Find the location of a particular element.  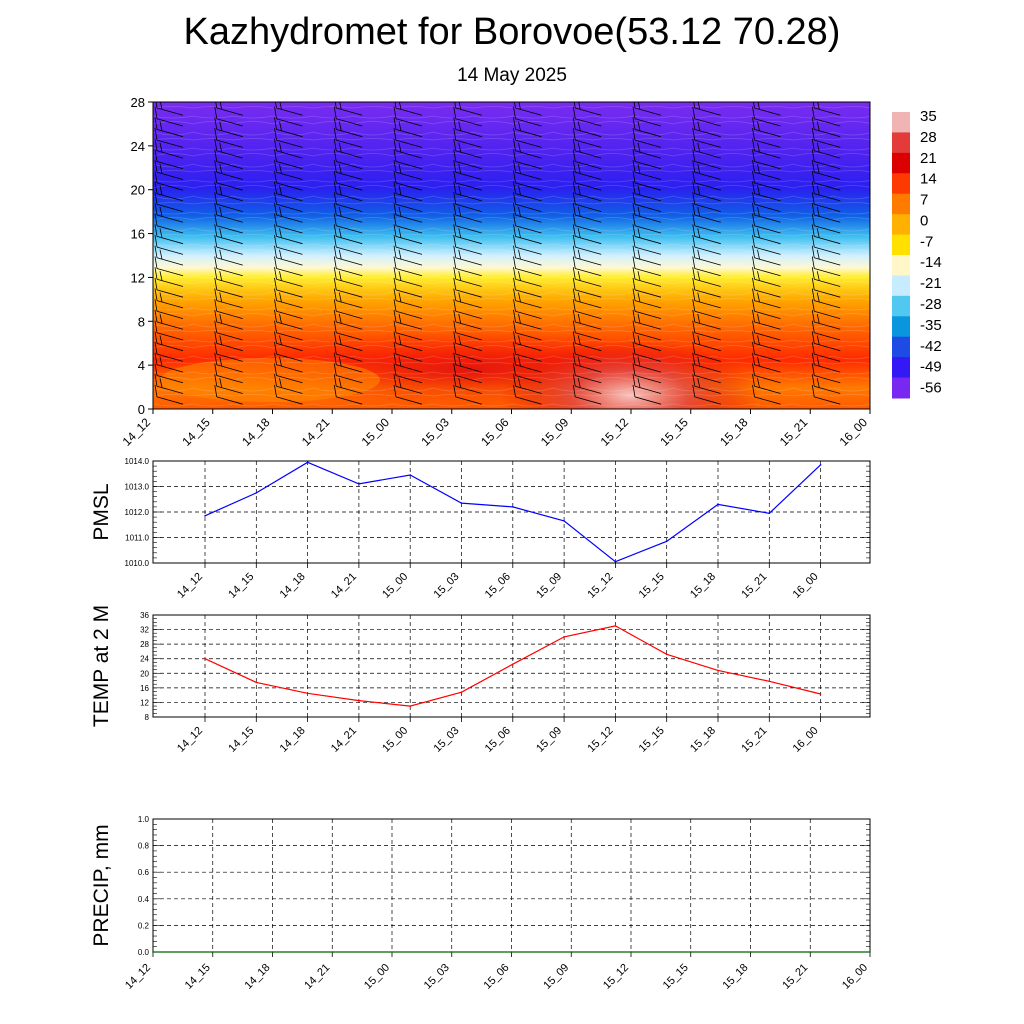

x-tick-label: 14_15 is located at coordinates (241, 586).